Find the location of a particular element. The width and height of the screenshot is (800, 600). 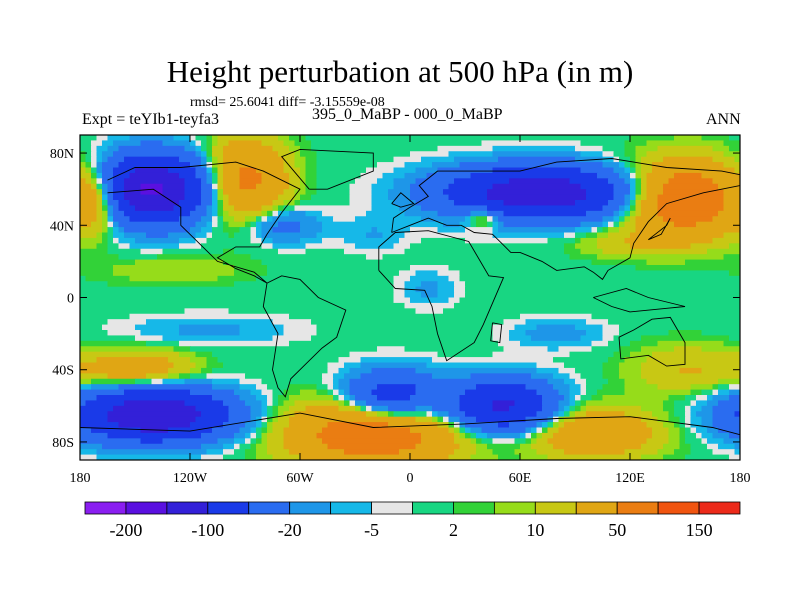

coastline is located at coordinates (304, 336).